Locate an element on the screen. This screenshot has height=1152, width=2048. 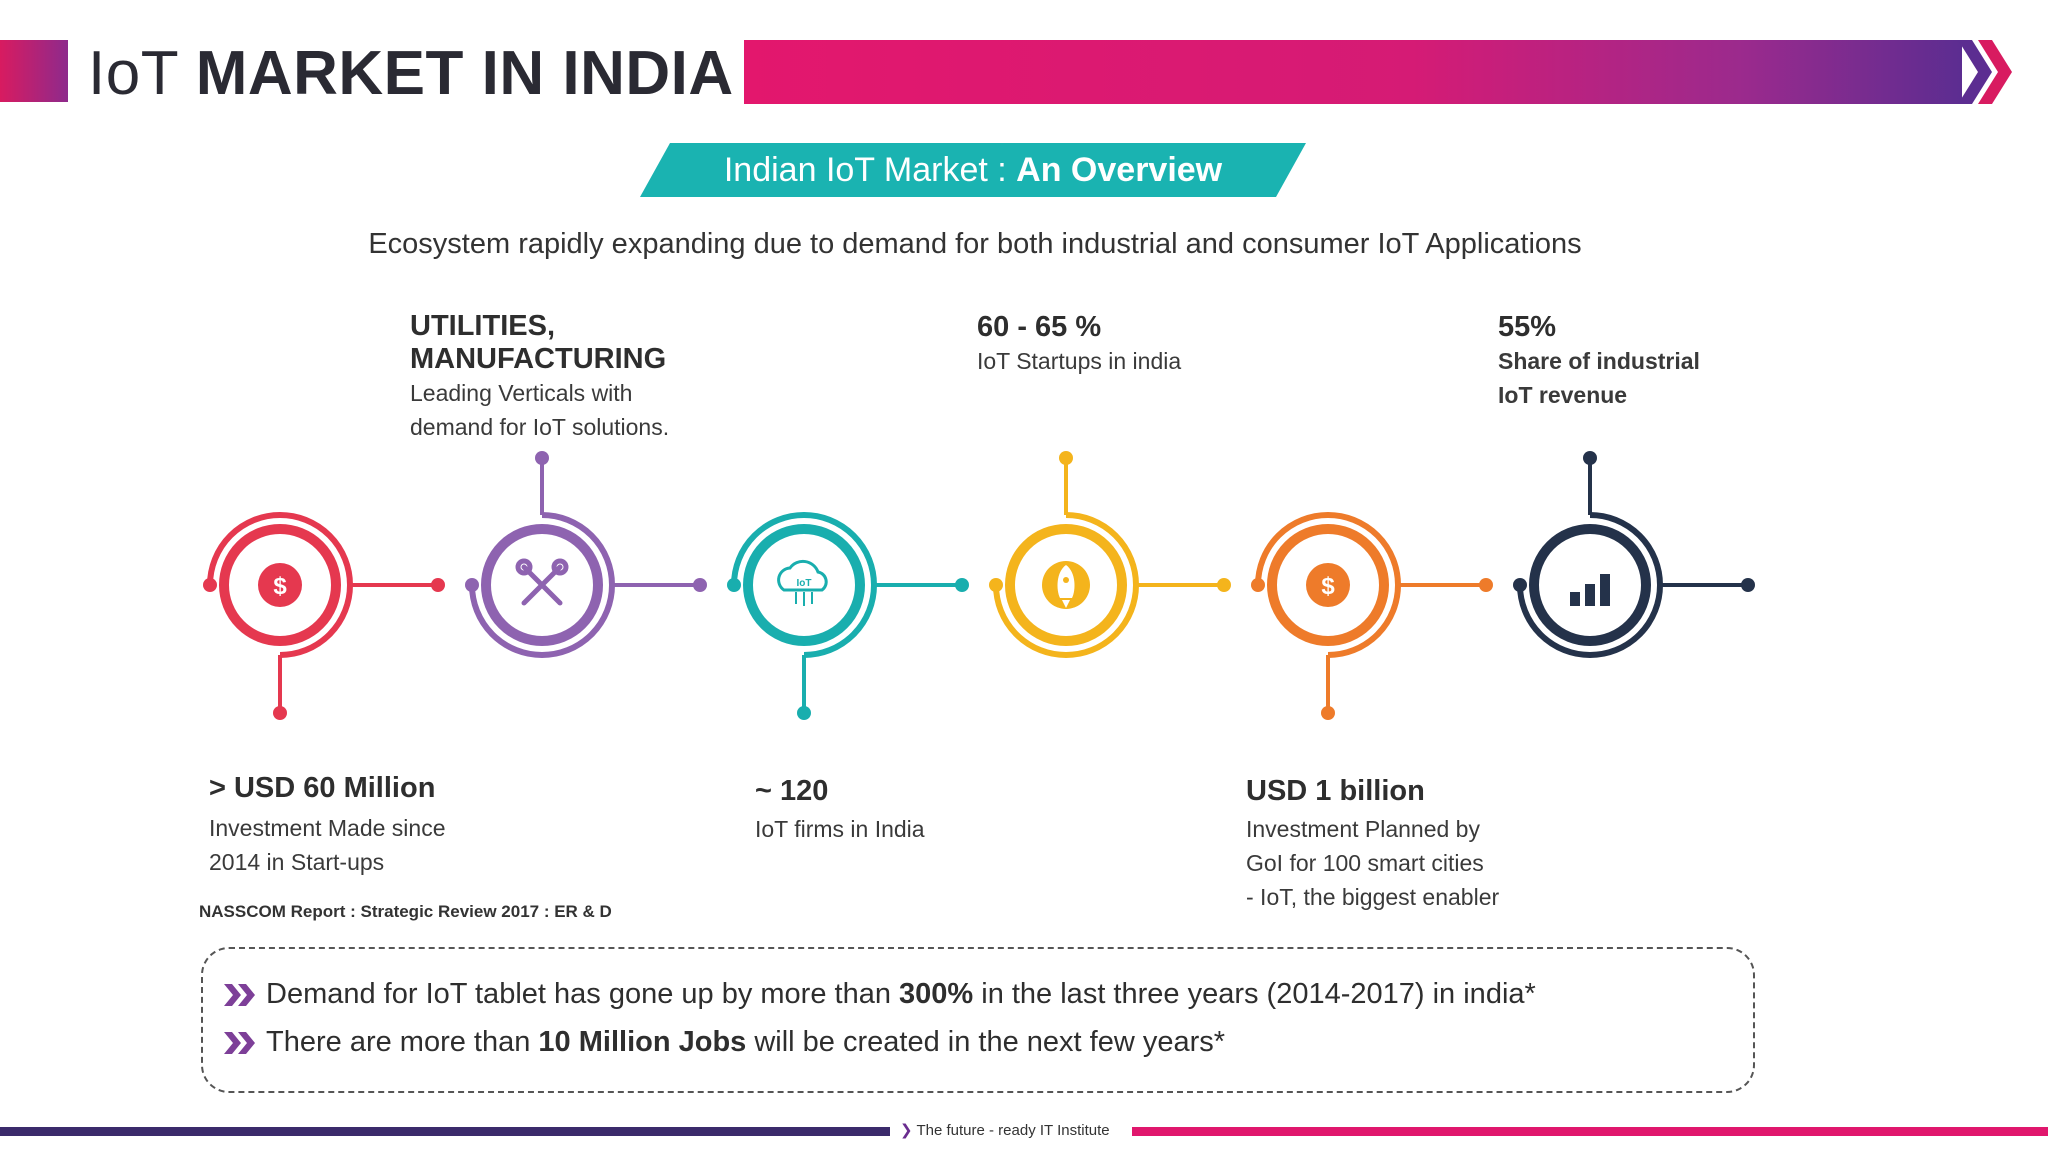
bar-chart-icon is located at coordinates (1590, 590).